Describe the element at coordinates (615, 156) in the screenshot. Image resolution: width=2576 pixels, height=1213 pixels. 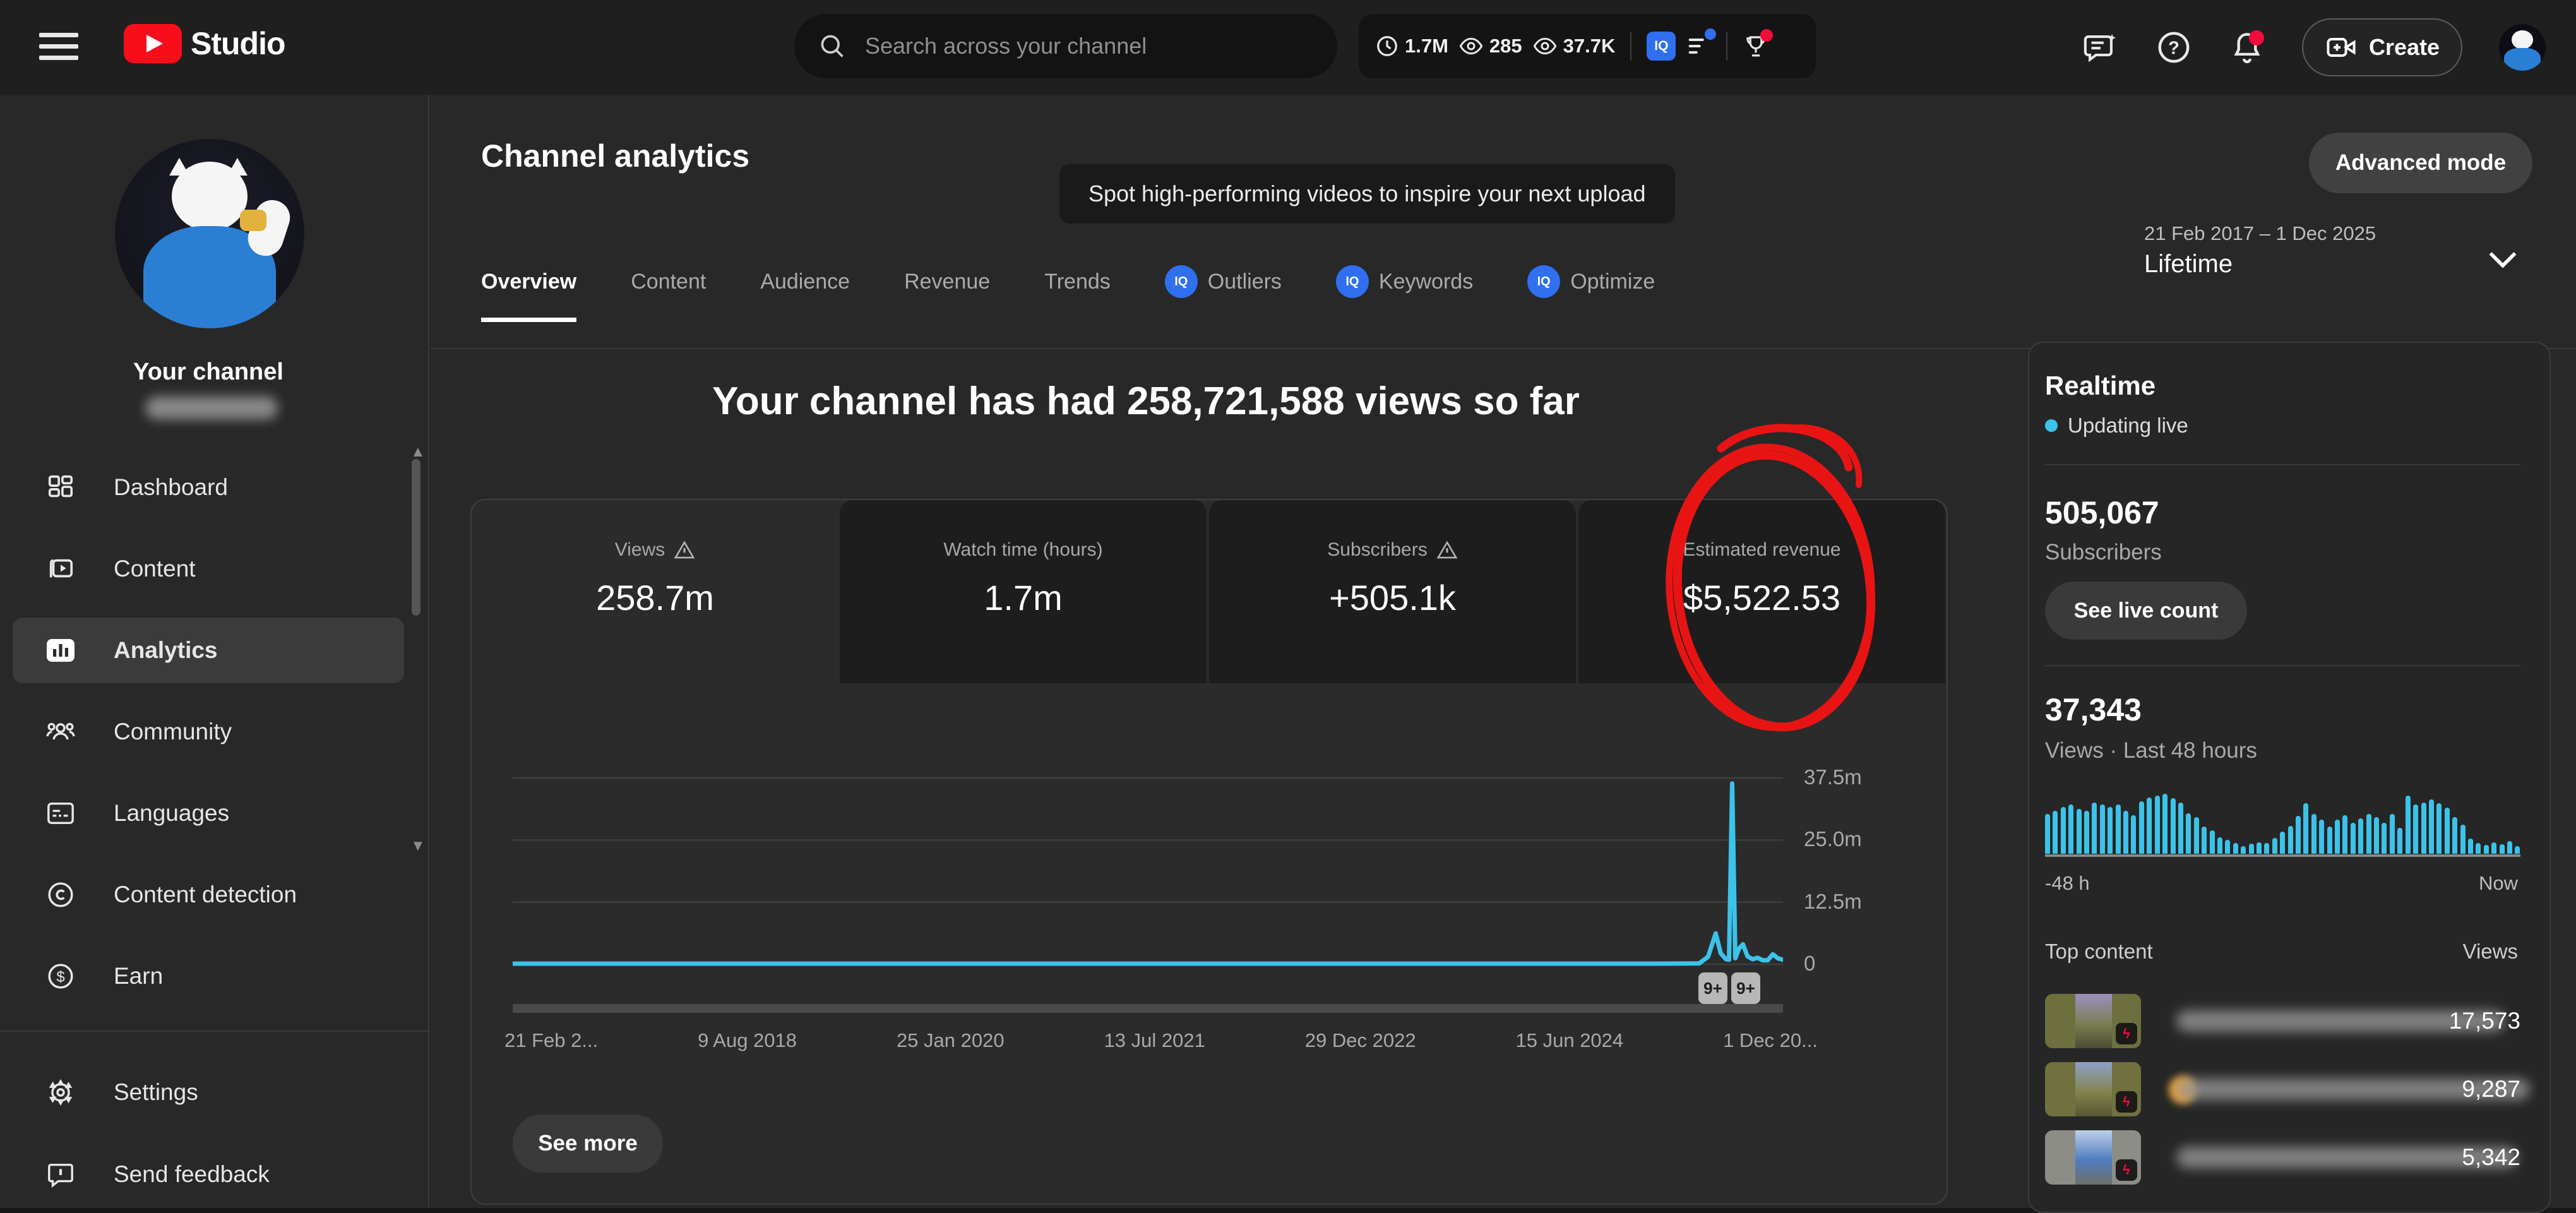
I see `page-title: Channel analytics` at that location.